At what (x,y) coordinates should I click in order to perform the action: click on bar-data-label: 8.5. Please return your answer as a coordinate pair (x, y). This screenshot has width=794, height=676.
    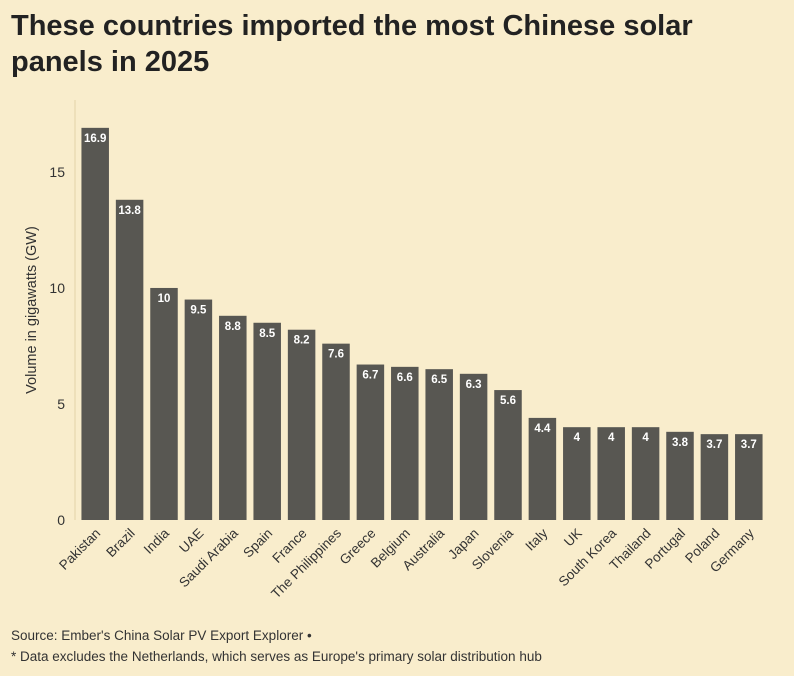
    Looking at the image, I should click on (267, 334).